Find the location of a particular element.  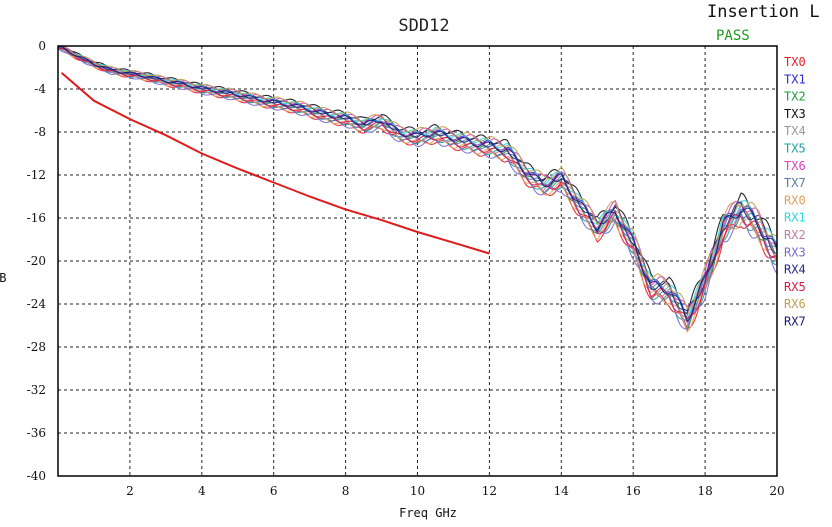

x-tick-label: 10 is located at coordinates (417, 491).